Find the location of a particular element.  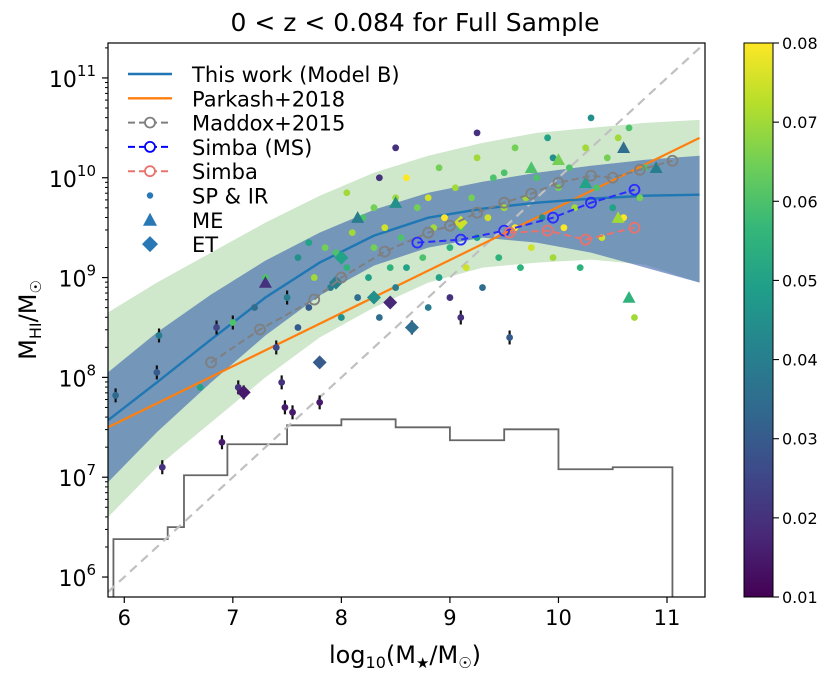

legend-label: Simba (MS) is located at coordinates (252, 148).